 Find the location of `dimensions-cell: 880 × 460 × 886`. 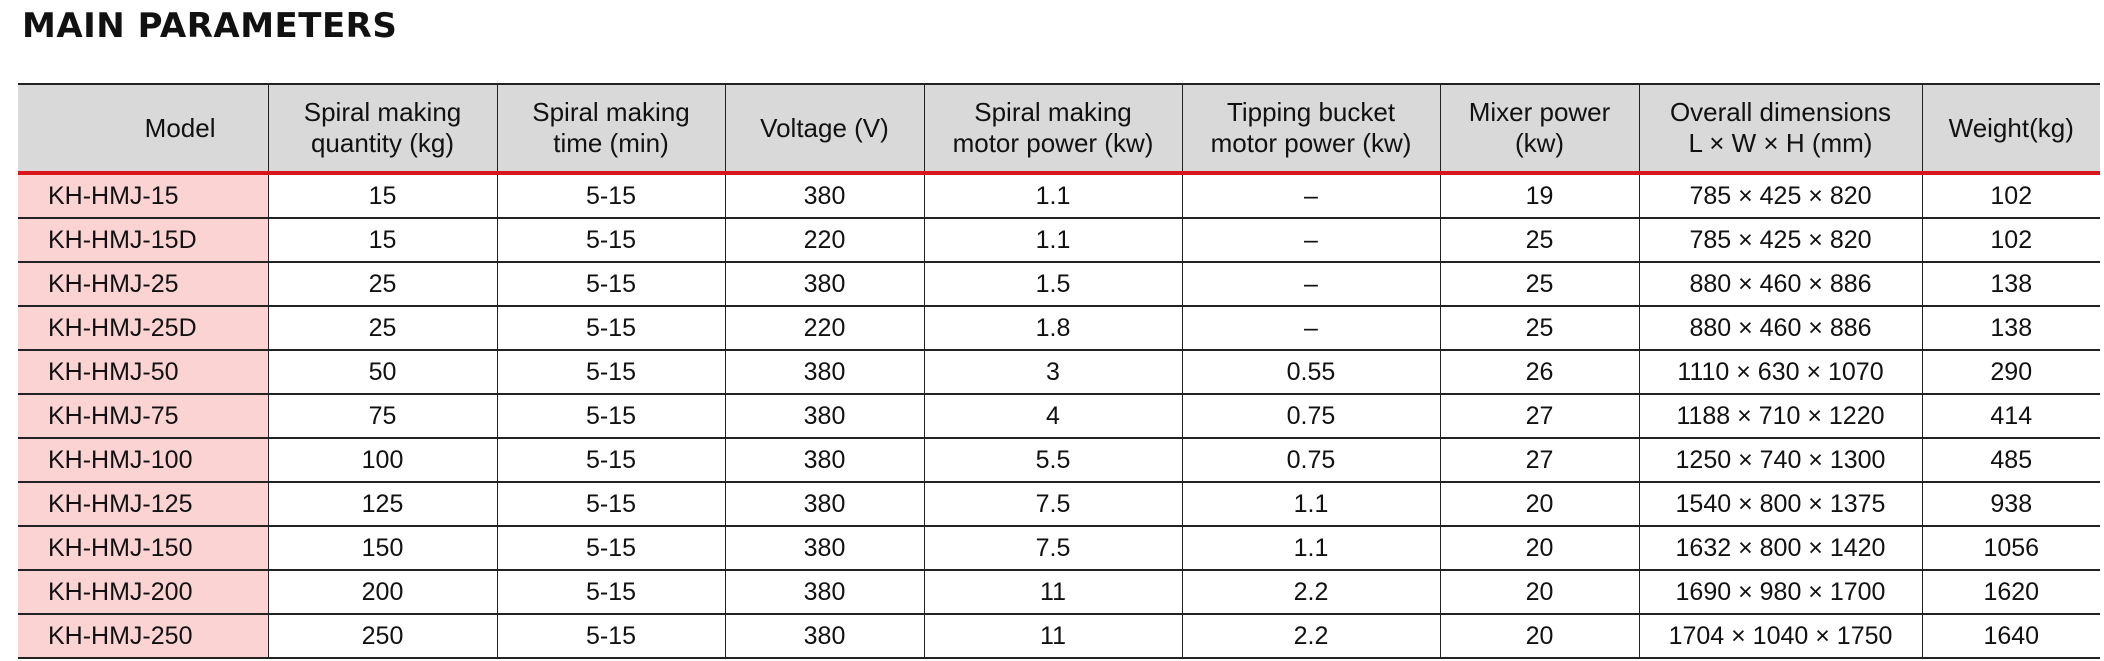

dimensions-cell: 880 × 460 × 886 is located at coordinates (1781, 328).